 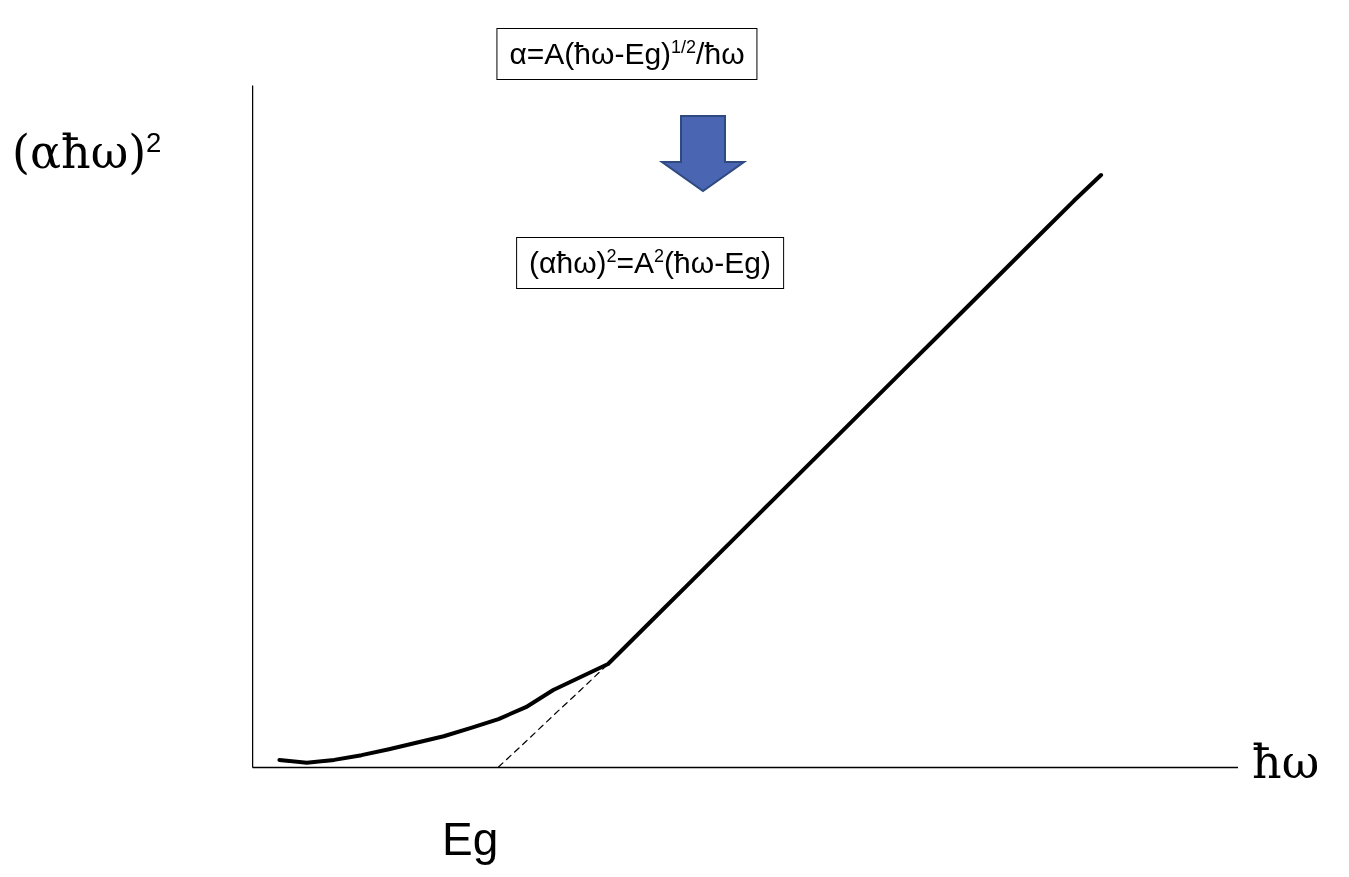 I want to click on x-axis-title: ħω, so click(x=1286, y=762).